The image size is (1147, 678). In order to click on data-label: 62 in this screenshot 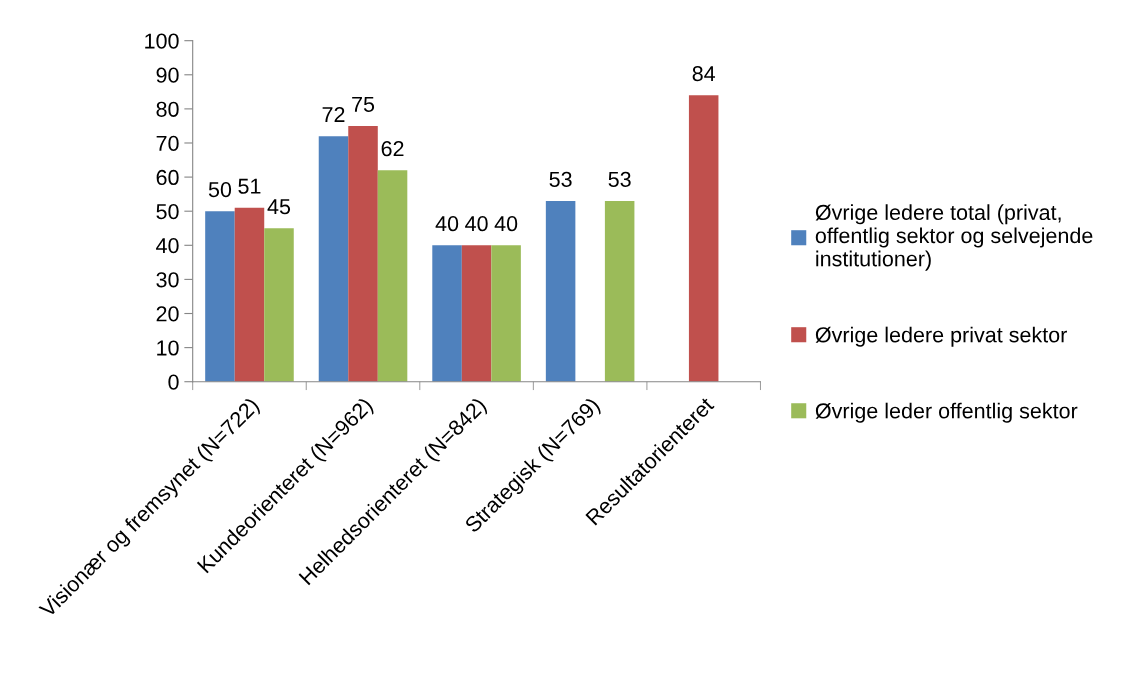, I will do `click(392, 149)`.